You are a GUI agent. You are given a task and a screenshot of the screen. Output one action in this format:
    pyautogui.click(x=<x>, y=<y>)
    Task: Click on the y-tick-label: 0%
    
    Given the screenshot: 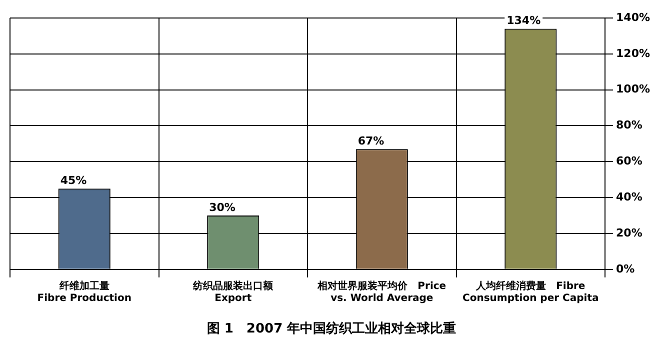 What is the action you would take?
    pyautogui.click(x=625, y=269)
    